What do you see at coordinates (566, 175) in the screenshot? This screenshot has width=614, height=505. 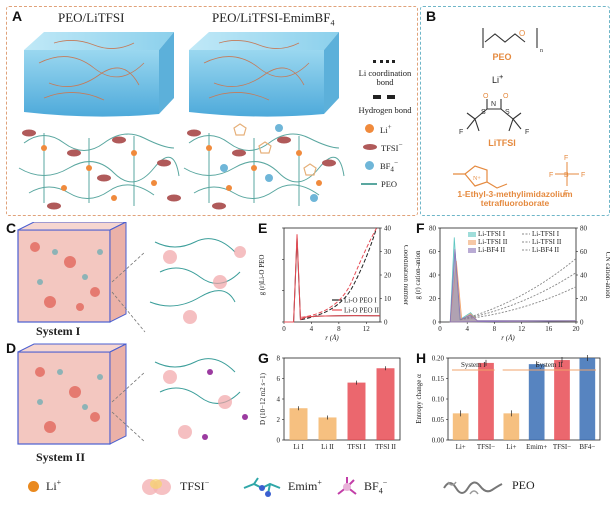 I see `svg-text: B` at bounding box center [566, 175].